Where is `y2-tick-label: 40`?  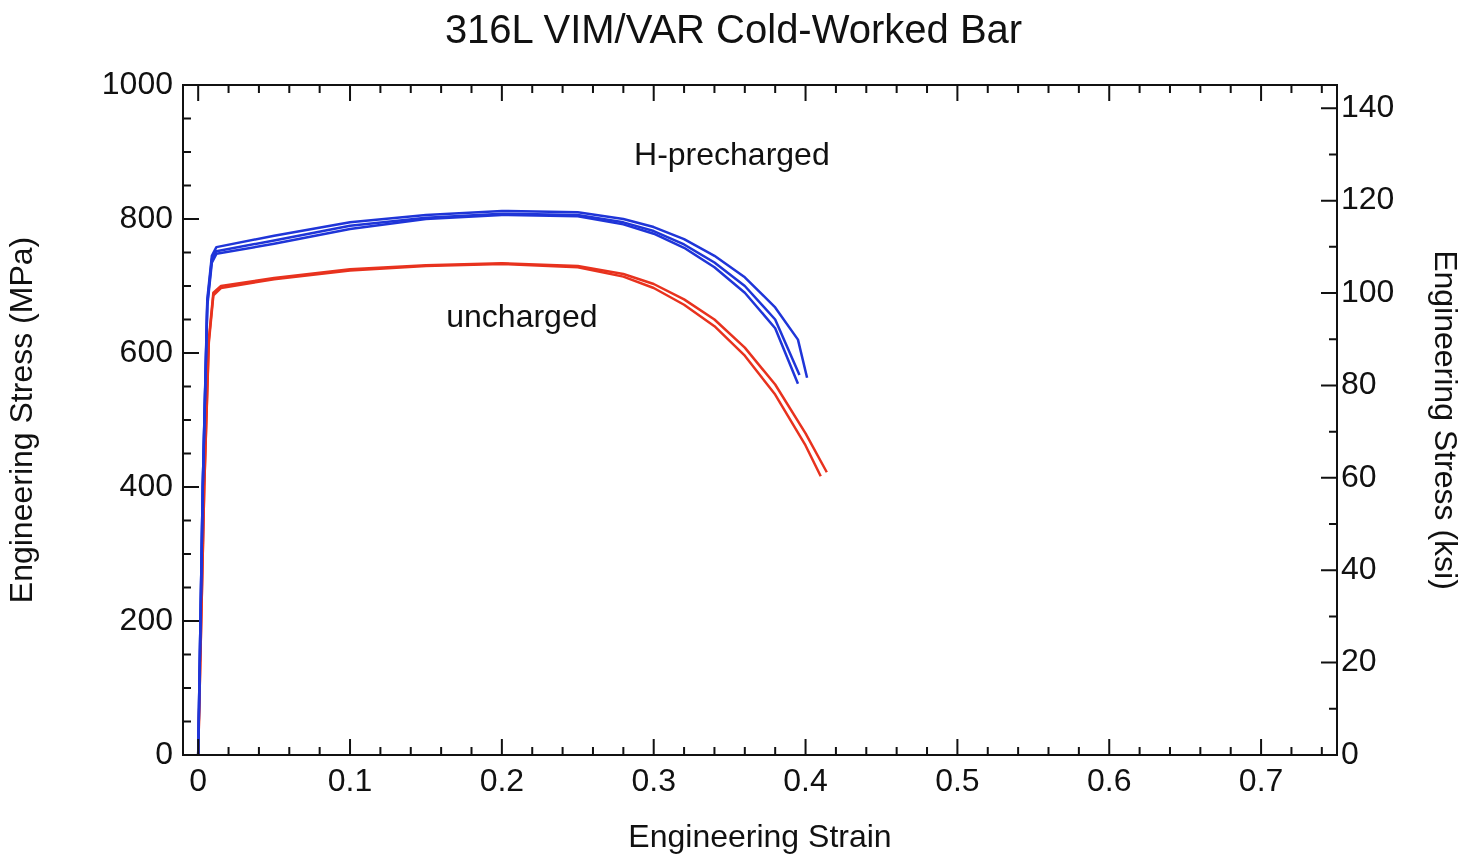 y2-tick-label: 40 is located at coordinates (1359, 568).